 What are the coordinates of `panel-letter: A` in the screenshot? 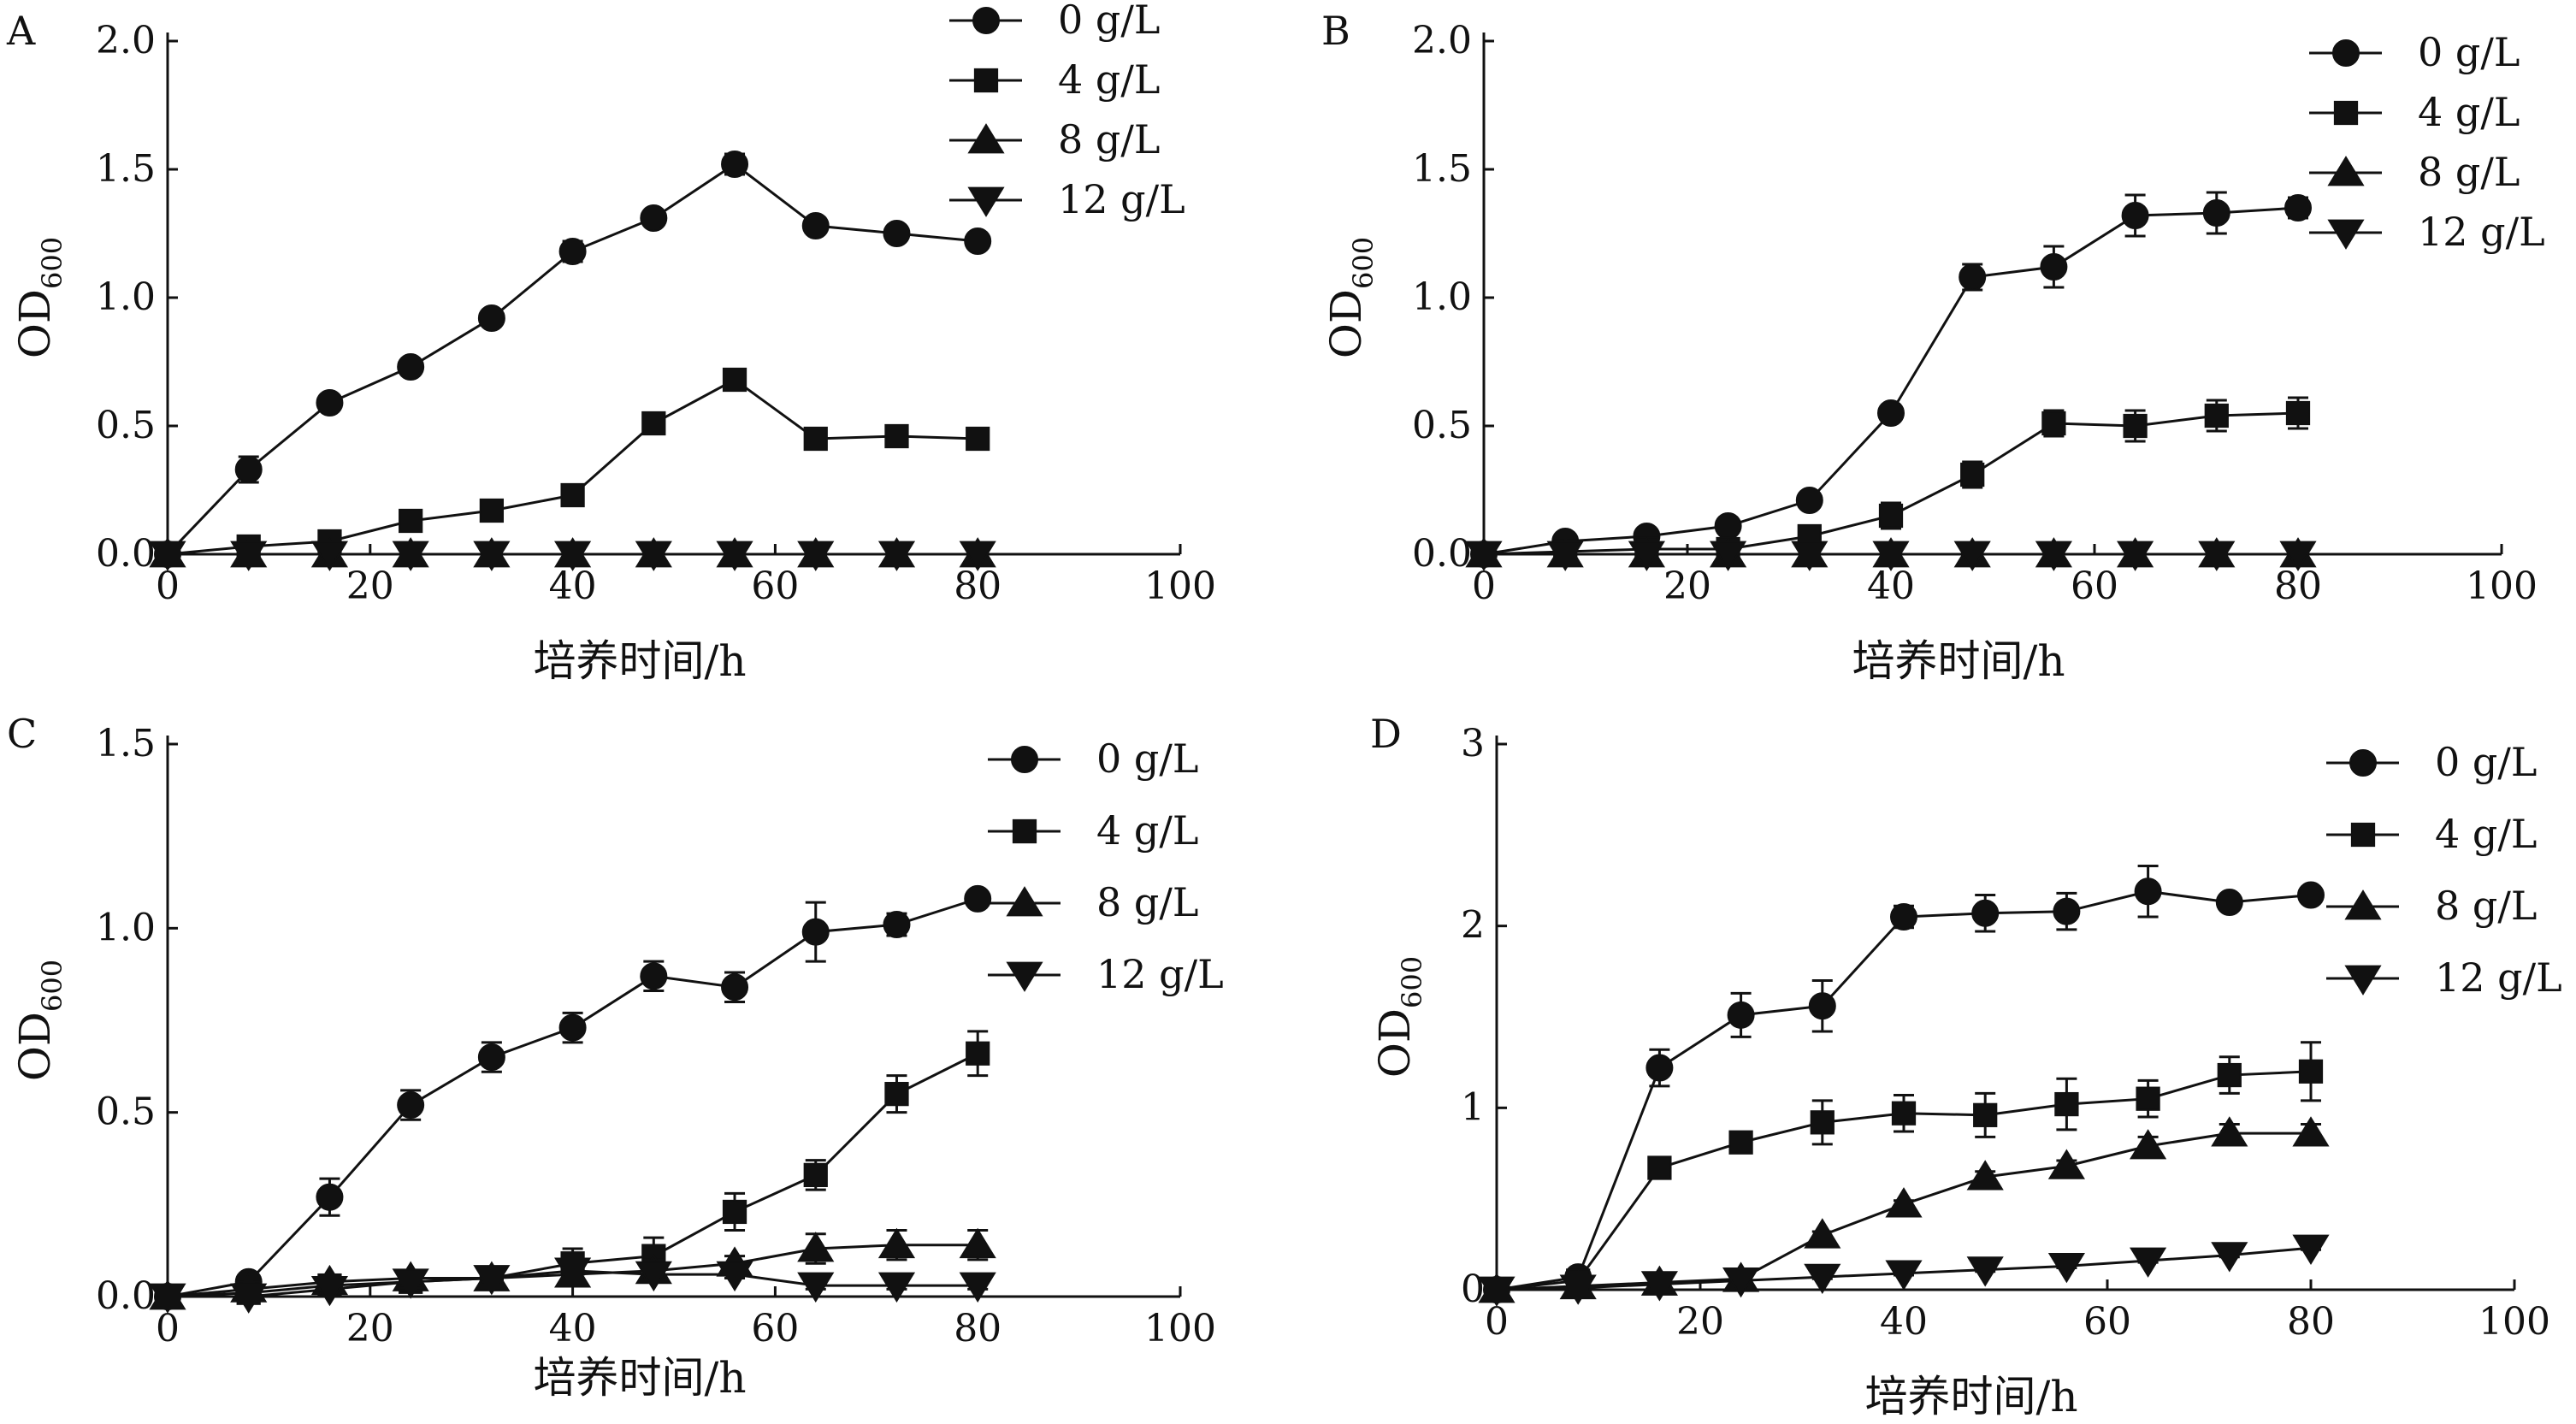 It's located at (21, 31).